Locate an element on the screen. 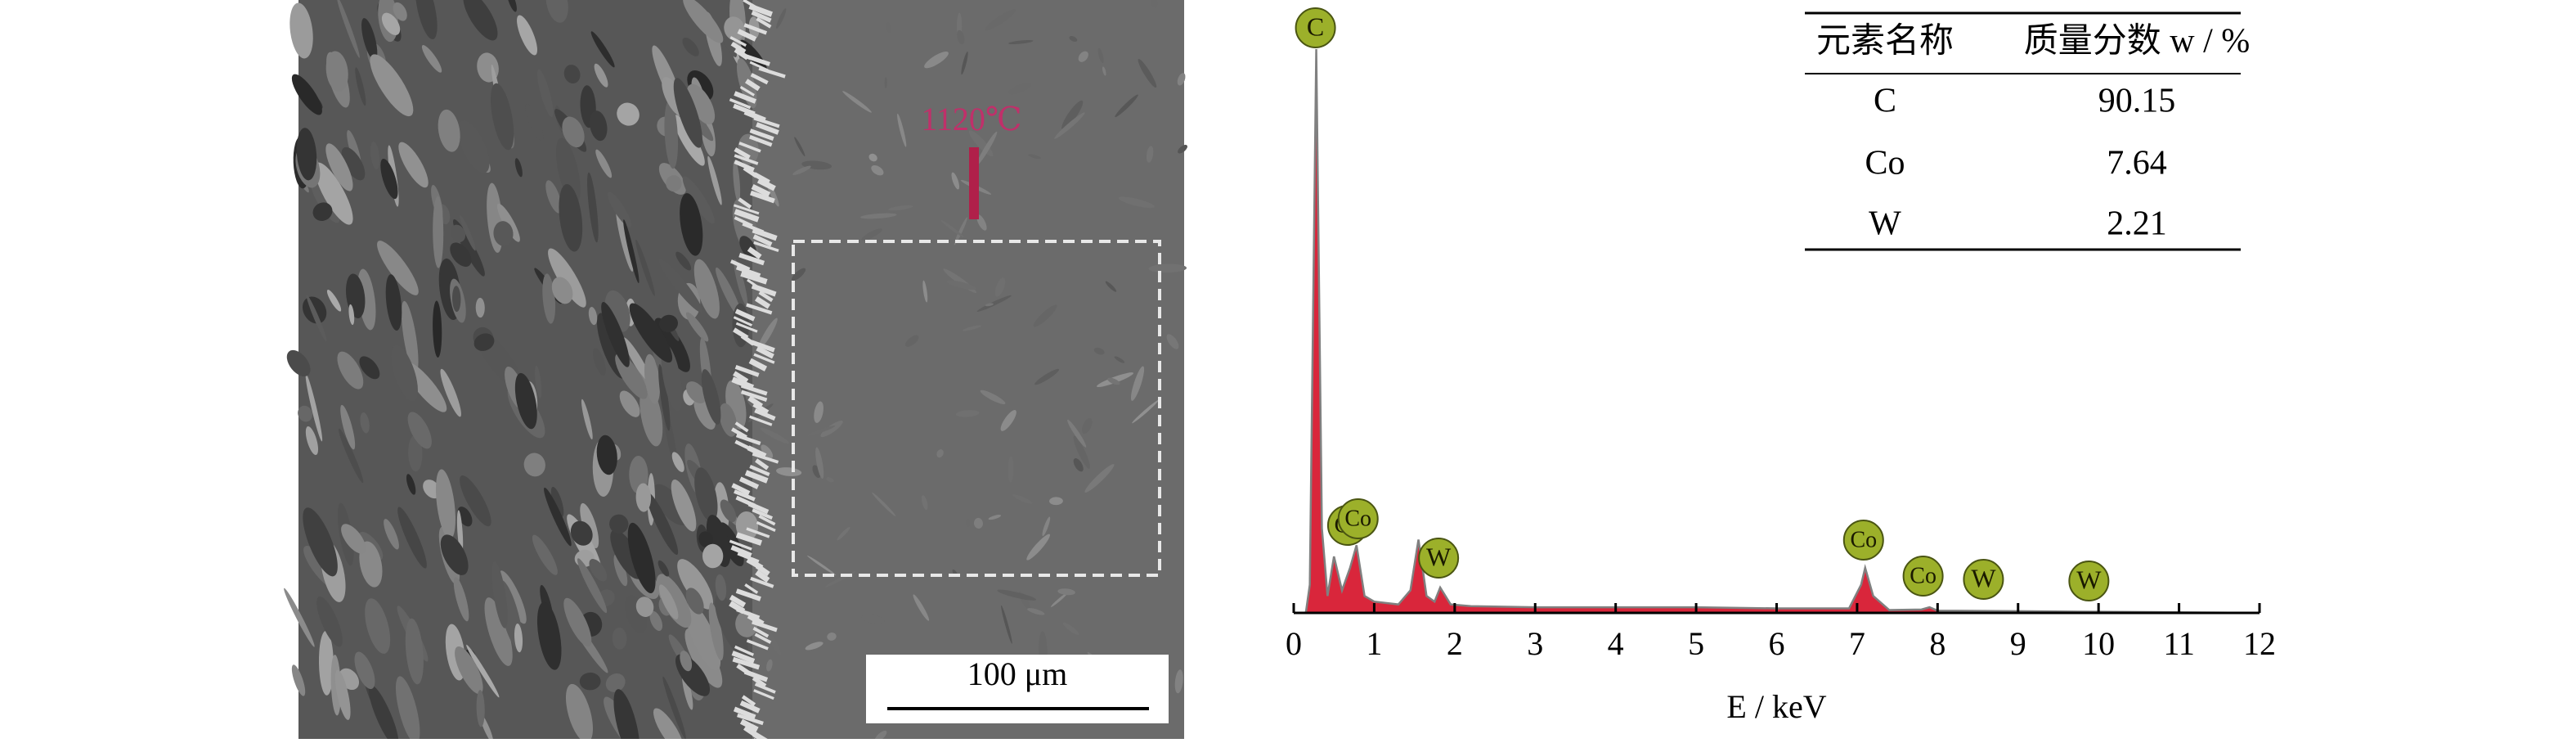 The width and height of the screenshot is (2576, 743). selection-box is located at coordinates (977, 408).